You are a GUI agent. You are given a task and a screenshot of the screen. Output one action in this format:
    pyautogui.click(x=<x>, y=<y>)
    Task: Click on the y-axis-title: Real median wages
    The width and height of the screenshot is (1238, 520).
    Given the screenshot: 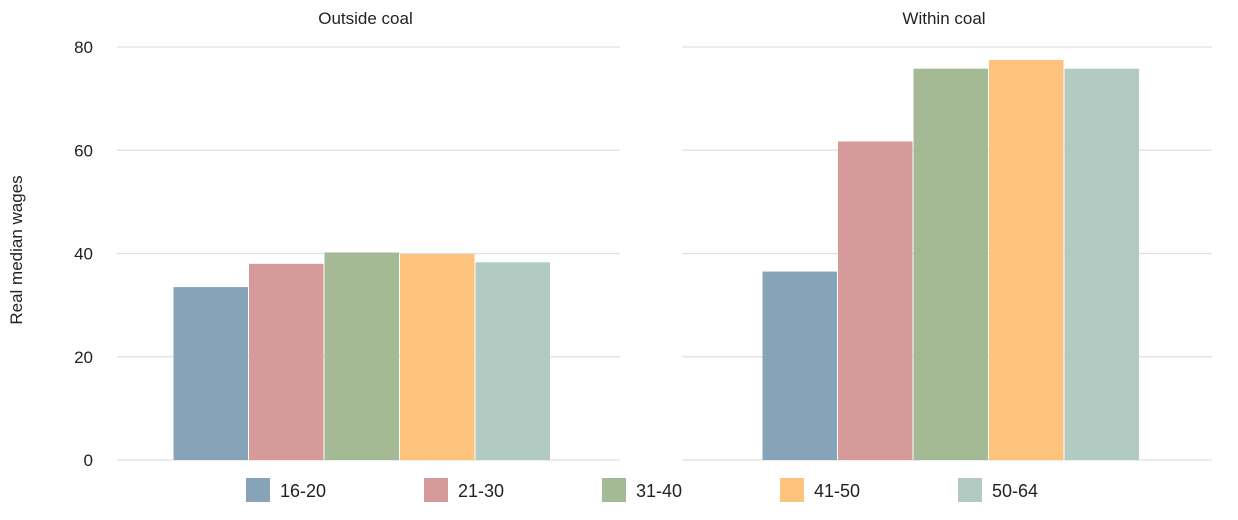 What is the action you would take?
    pyautogui.click(x=16, y=249)
    